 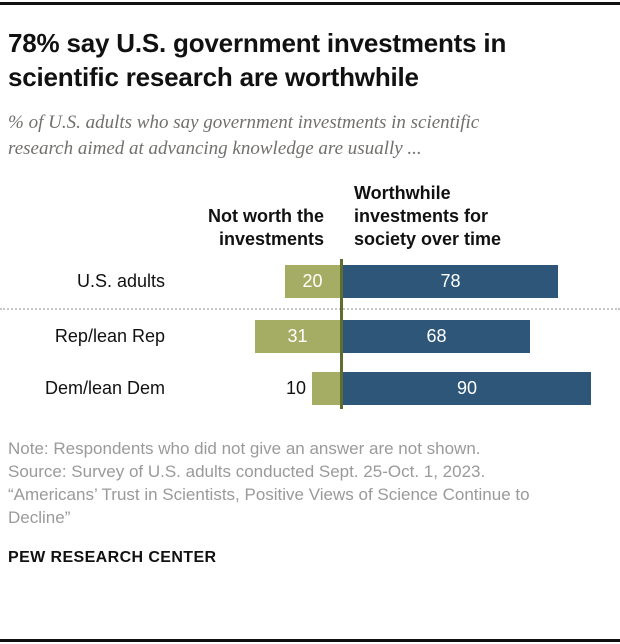 I want to click on left-bar-zone: 10 10, so click(x=252, y=388).